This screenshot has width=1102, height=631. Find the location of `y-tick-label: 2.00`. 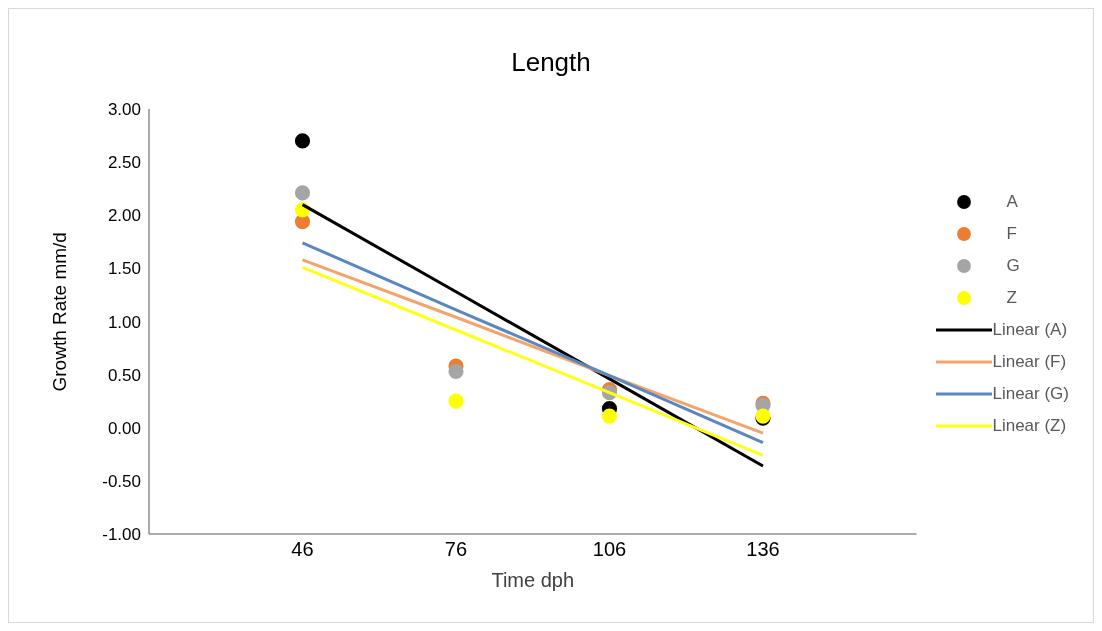

y-tick-label: 2.00 is located at coordinates (124, 216).